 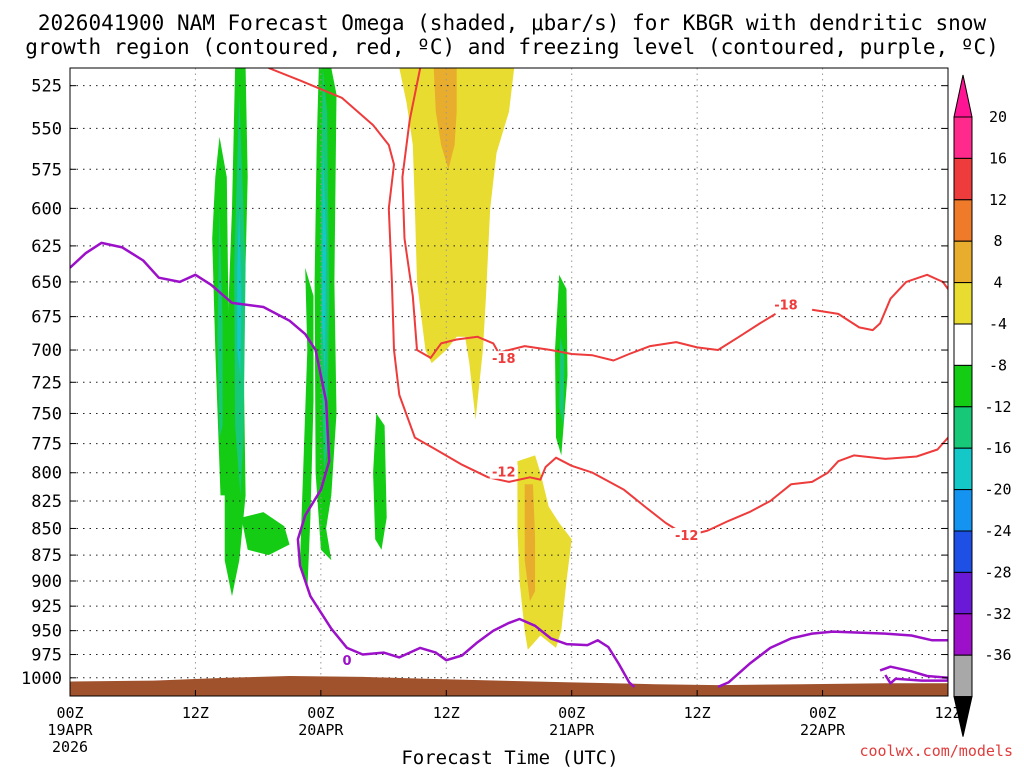 What do you see at coordinates (997, 490) in the screenshot?
I see `colorbar-label-9: -20` at bounding box center [997, 490].